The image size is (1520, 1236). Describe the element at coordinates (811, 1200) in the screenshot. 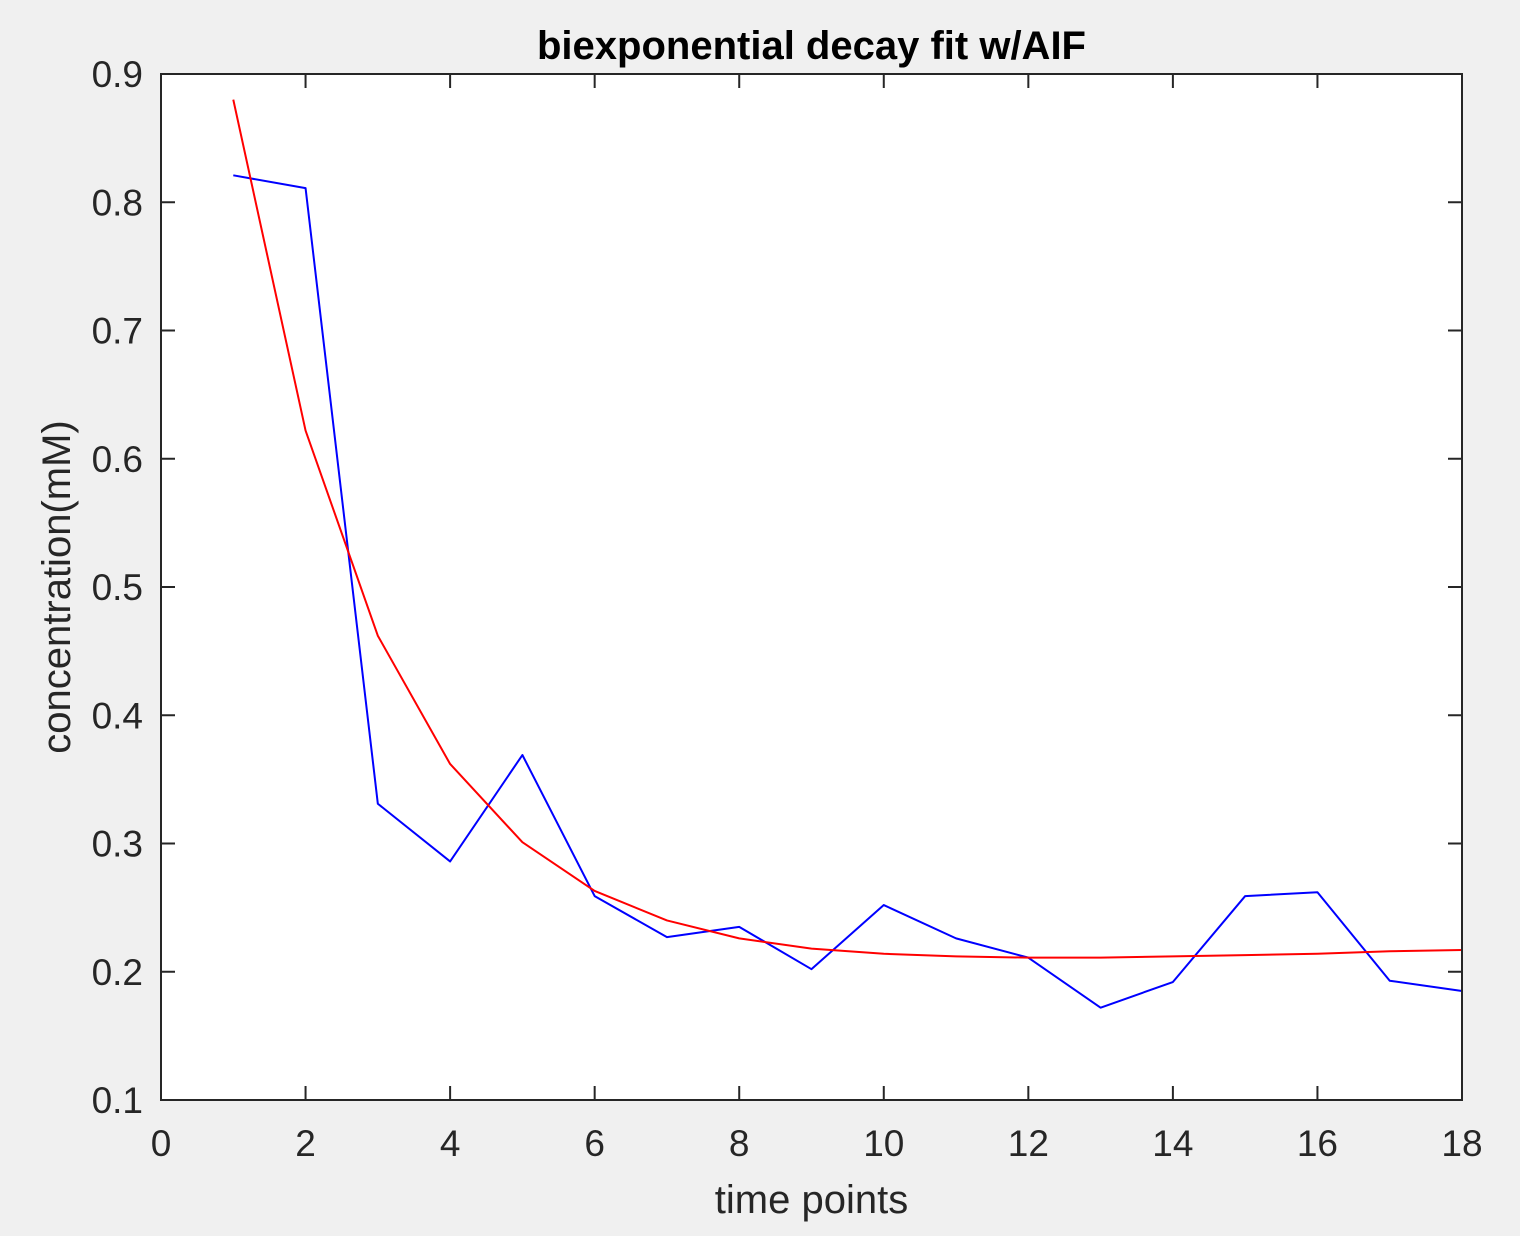

I see `x-axis-label: time points` at that location.